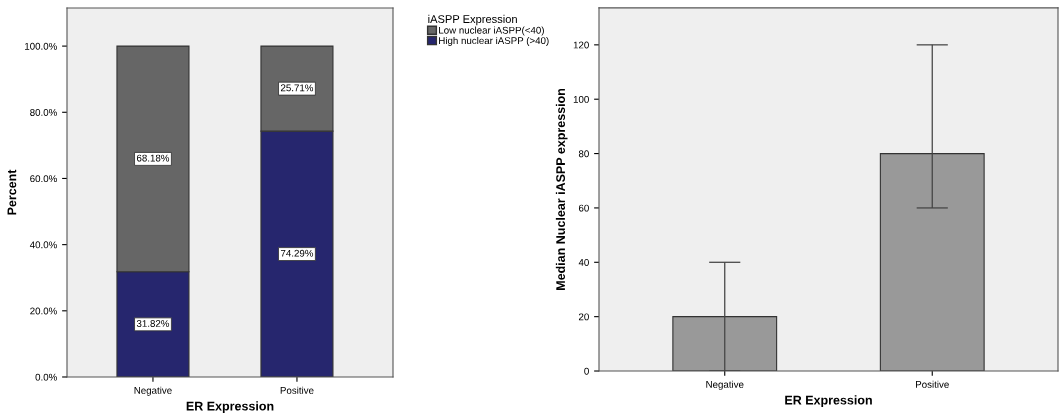  What do you see at coordinates (586, 371) in the screenshot?
I see `y-tick-label: 0` at bounding box center [586, 371].